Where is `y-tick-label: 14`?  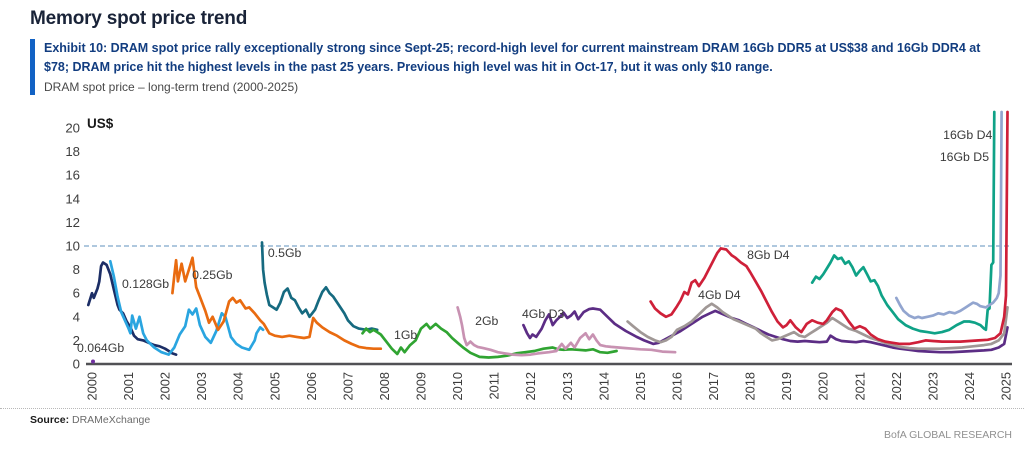
y-tick-label: 14 is located at coordinates (72, 198).